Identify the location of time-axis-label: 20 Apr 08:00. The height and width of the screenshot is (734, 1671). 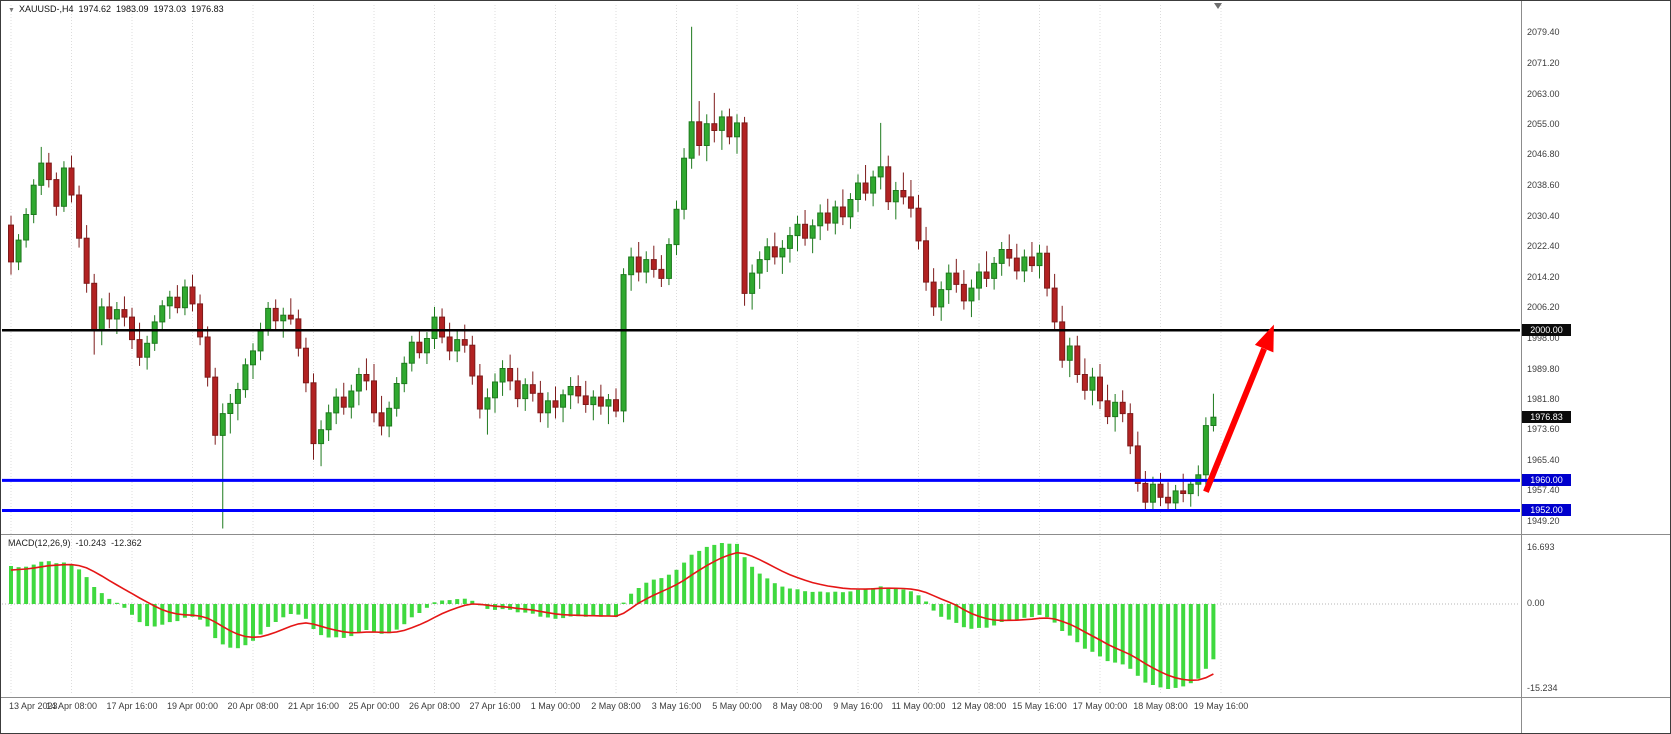
(253, 706).